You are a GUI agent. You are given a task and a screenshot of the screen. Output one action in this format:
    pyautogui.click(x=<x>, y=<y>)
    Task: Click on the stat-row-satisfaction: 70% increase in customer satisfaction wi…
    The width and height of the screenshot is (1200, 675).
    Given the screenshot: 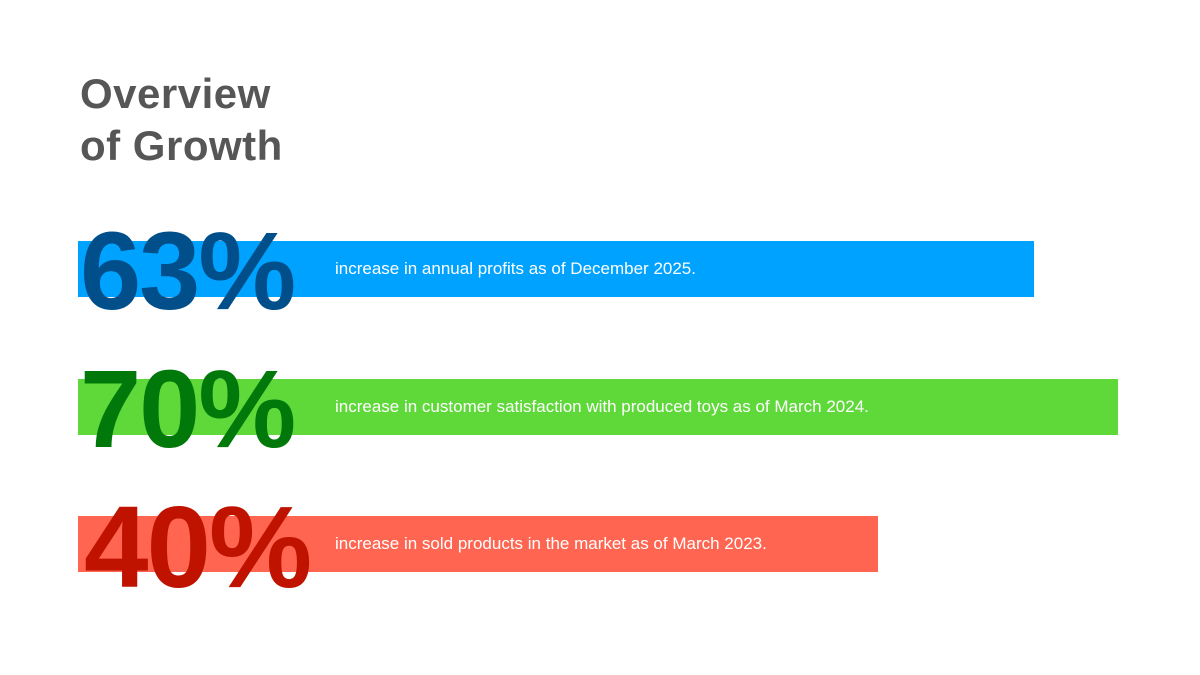 What is the action you would take?
    pyautogui.click(x=598, y=410)
    